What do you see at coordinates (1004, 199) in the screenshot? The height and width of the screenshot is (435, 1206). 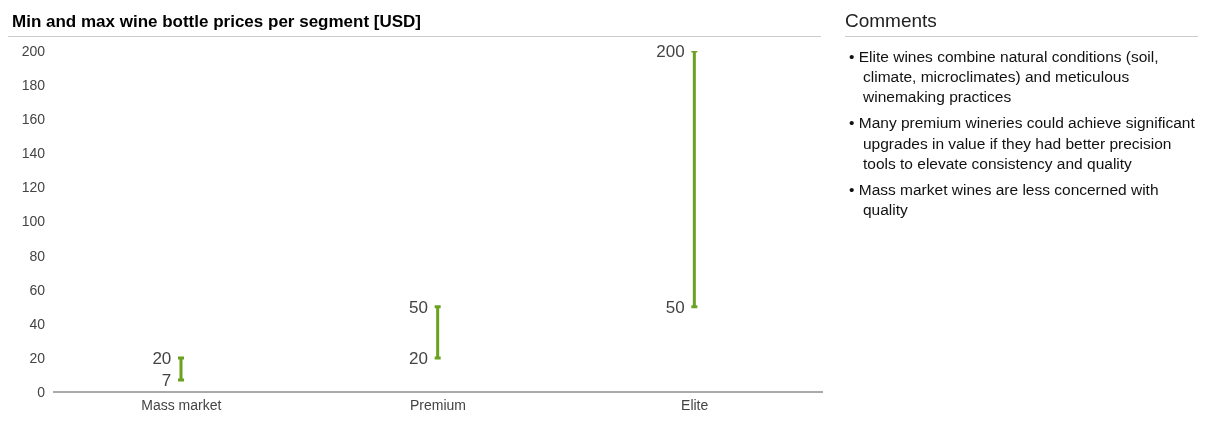 I see `text: • Mass market wines are less concerned with quality` at bounding box center [1004, 199].